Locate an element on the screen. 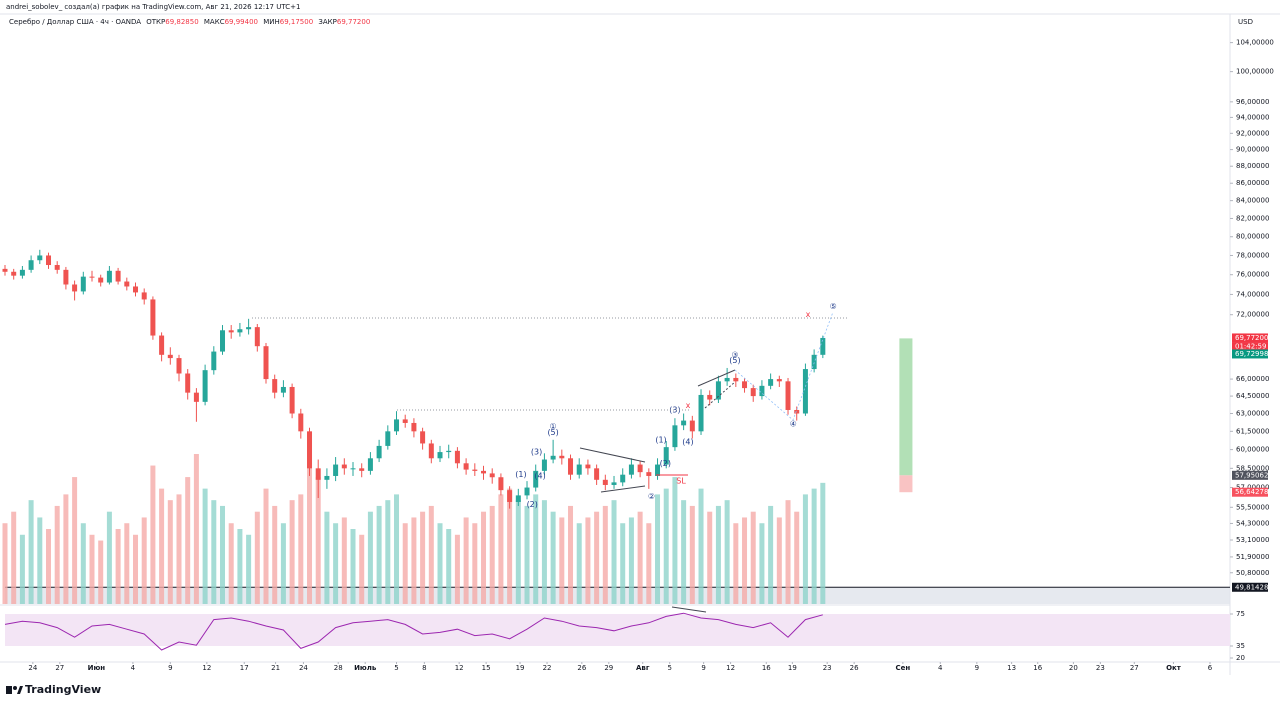 This screenshot has width=1280, height=706. x-tick-label: 13 is located at coordinates (1011, 668).